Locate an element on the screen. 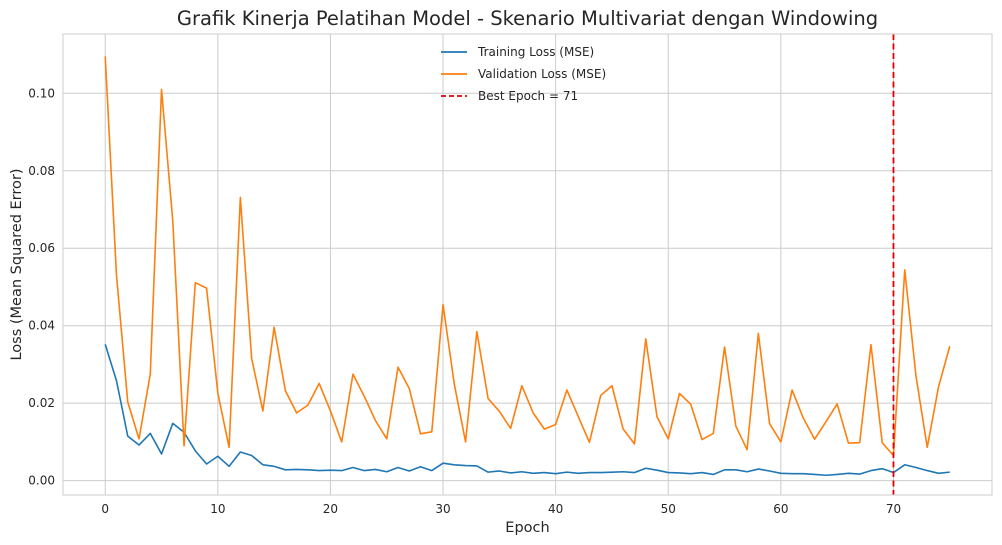 Image resolution: width=1002 pixels, height=545 pixels. y-tick-label: 0.02 is located at coordinates (41, 403).